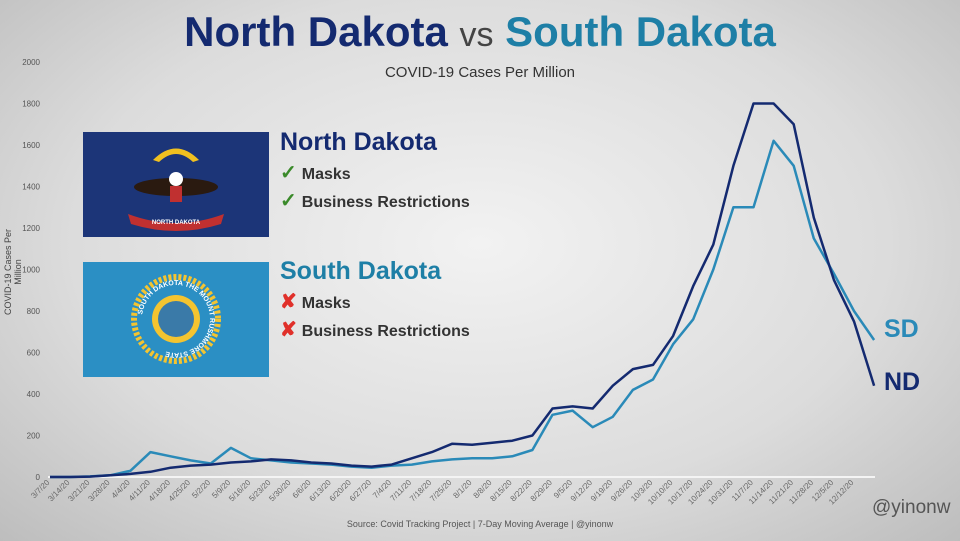 The width and height of the screenshot is (960, 541). Describe the element at coordinates (176, 319) in the screenshot. I see `south-dakota-flag: SOUTH DAKOTA THE MOUNT RUSHMORE STATE` at that location.